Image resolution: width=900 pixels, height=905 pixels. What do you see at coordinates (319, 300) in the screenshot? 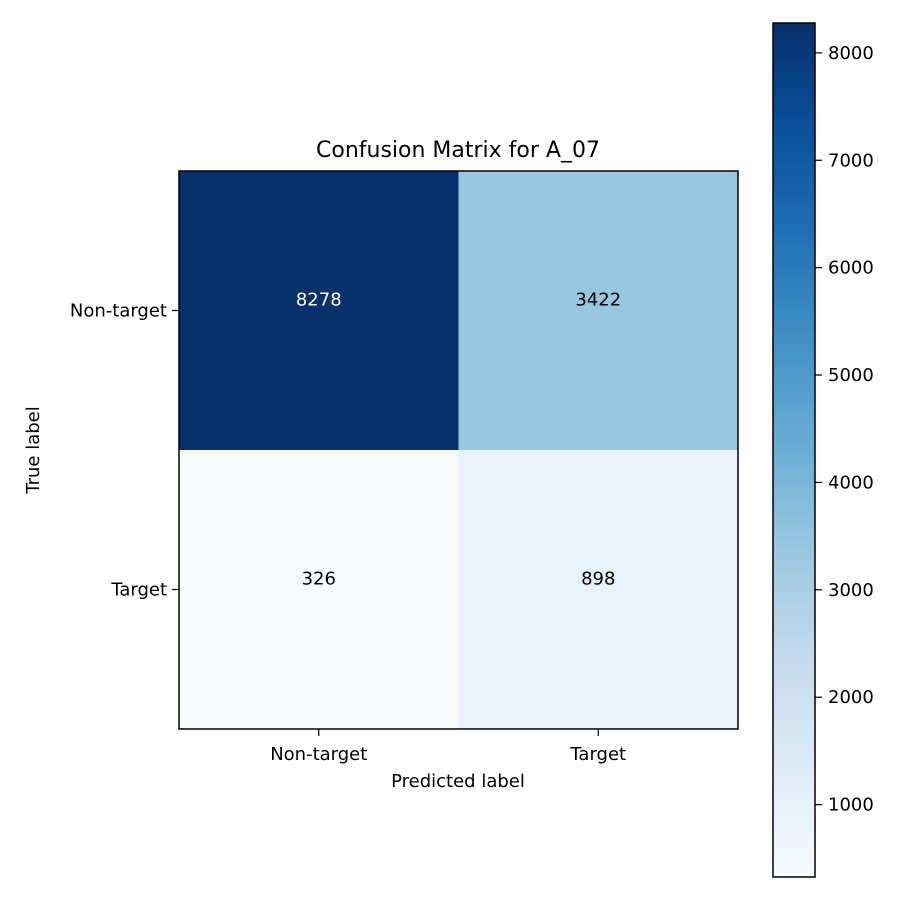
I see `cell-value-label: 8278` at bounding box center [319, 300].